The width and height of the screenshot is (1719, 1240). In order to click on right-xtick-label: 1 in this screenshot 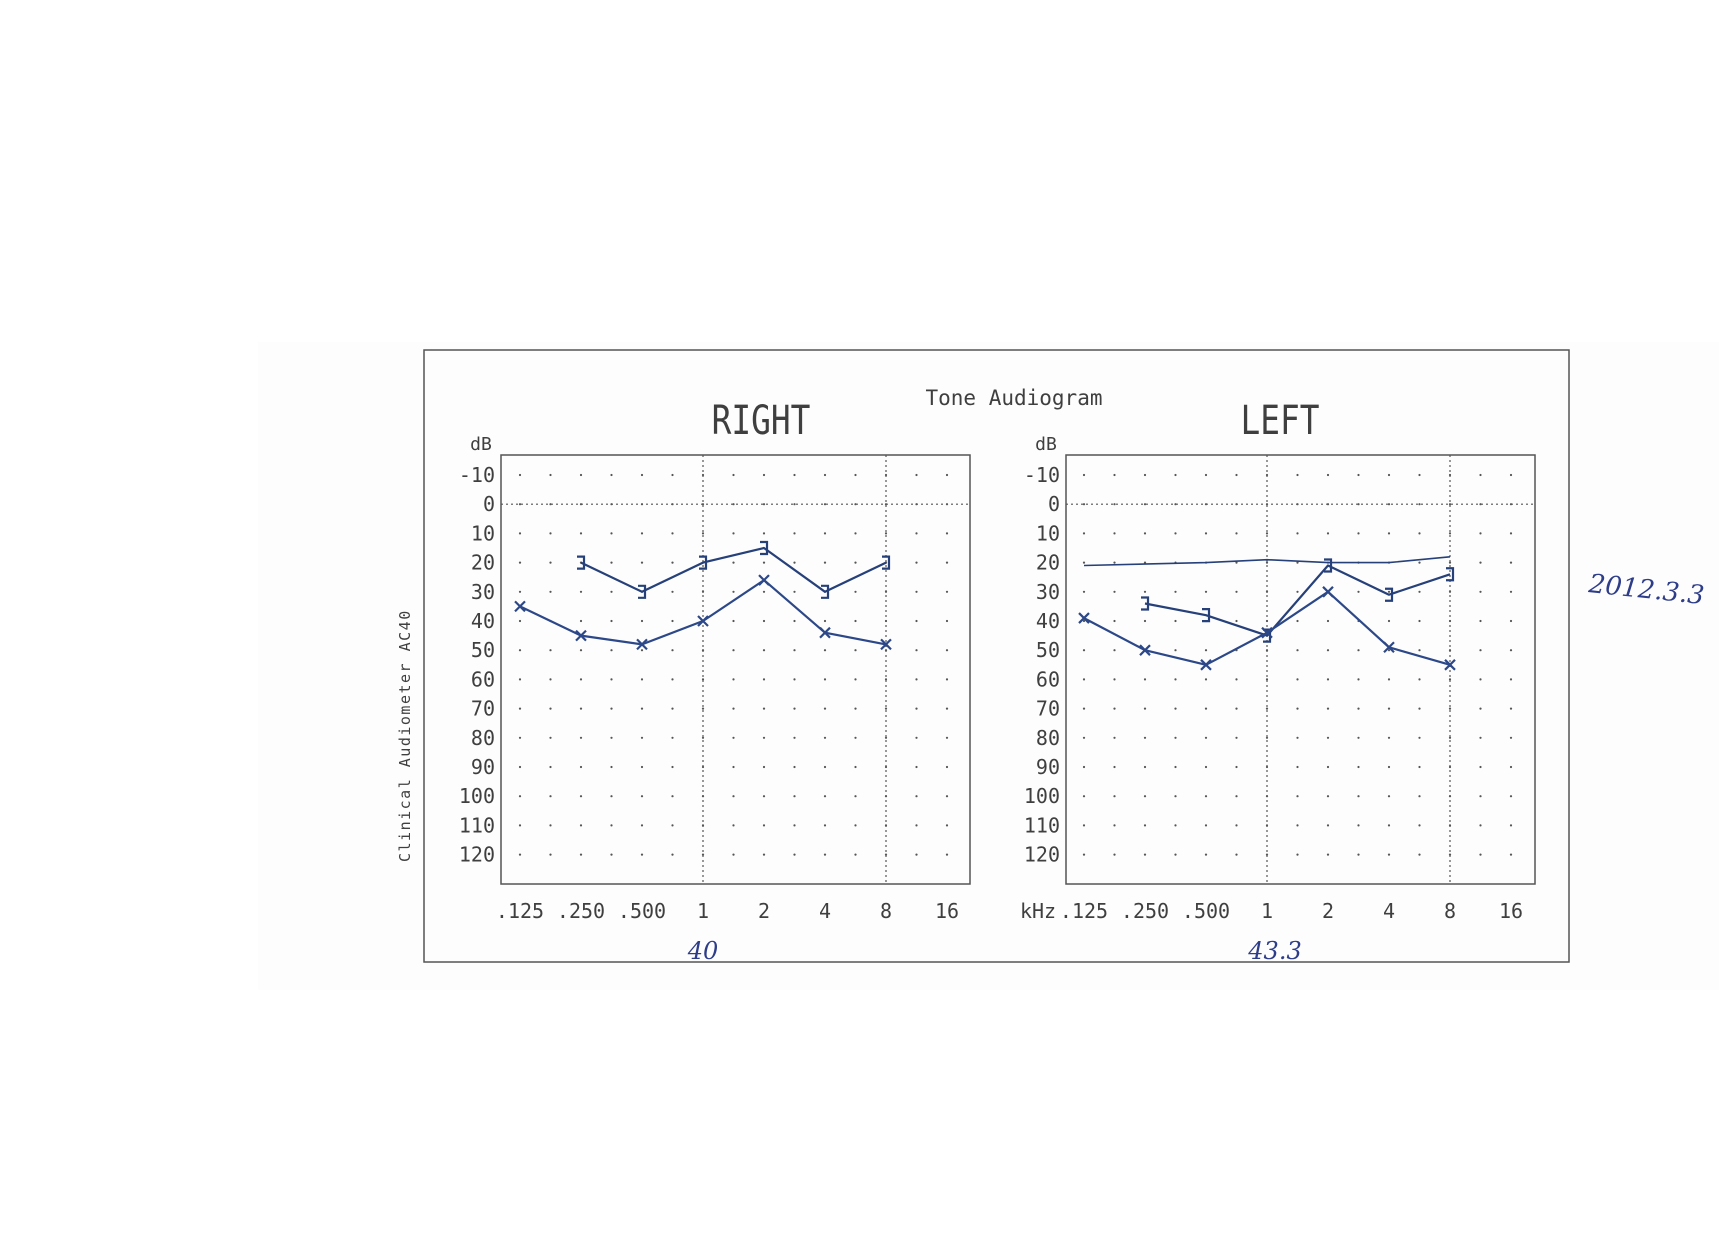, I will do `click(703, 911)`.